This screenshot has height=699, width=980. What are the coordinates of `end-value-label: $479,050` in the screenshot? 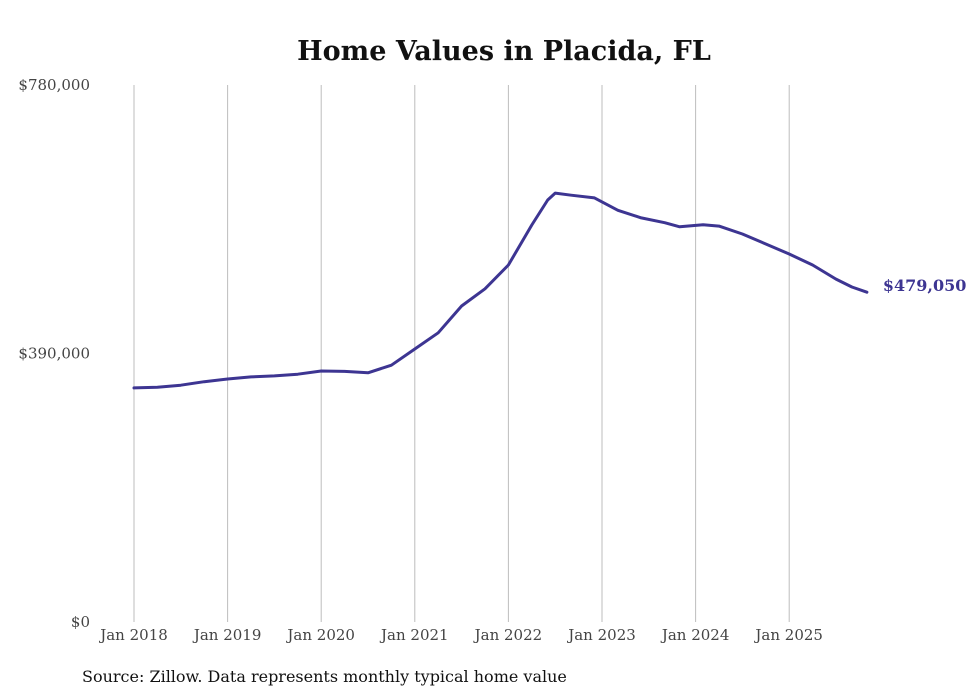 It's located at (925, 285).